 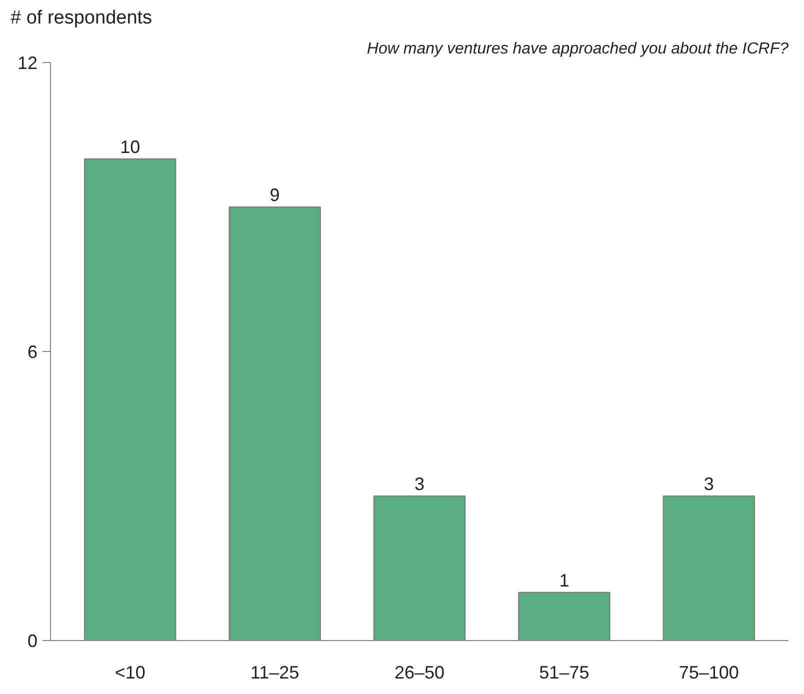 I want to click on y-tick-label: 12, so click(x=27, y=63).